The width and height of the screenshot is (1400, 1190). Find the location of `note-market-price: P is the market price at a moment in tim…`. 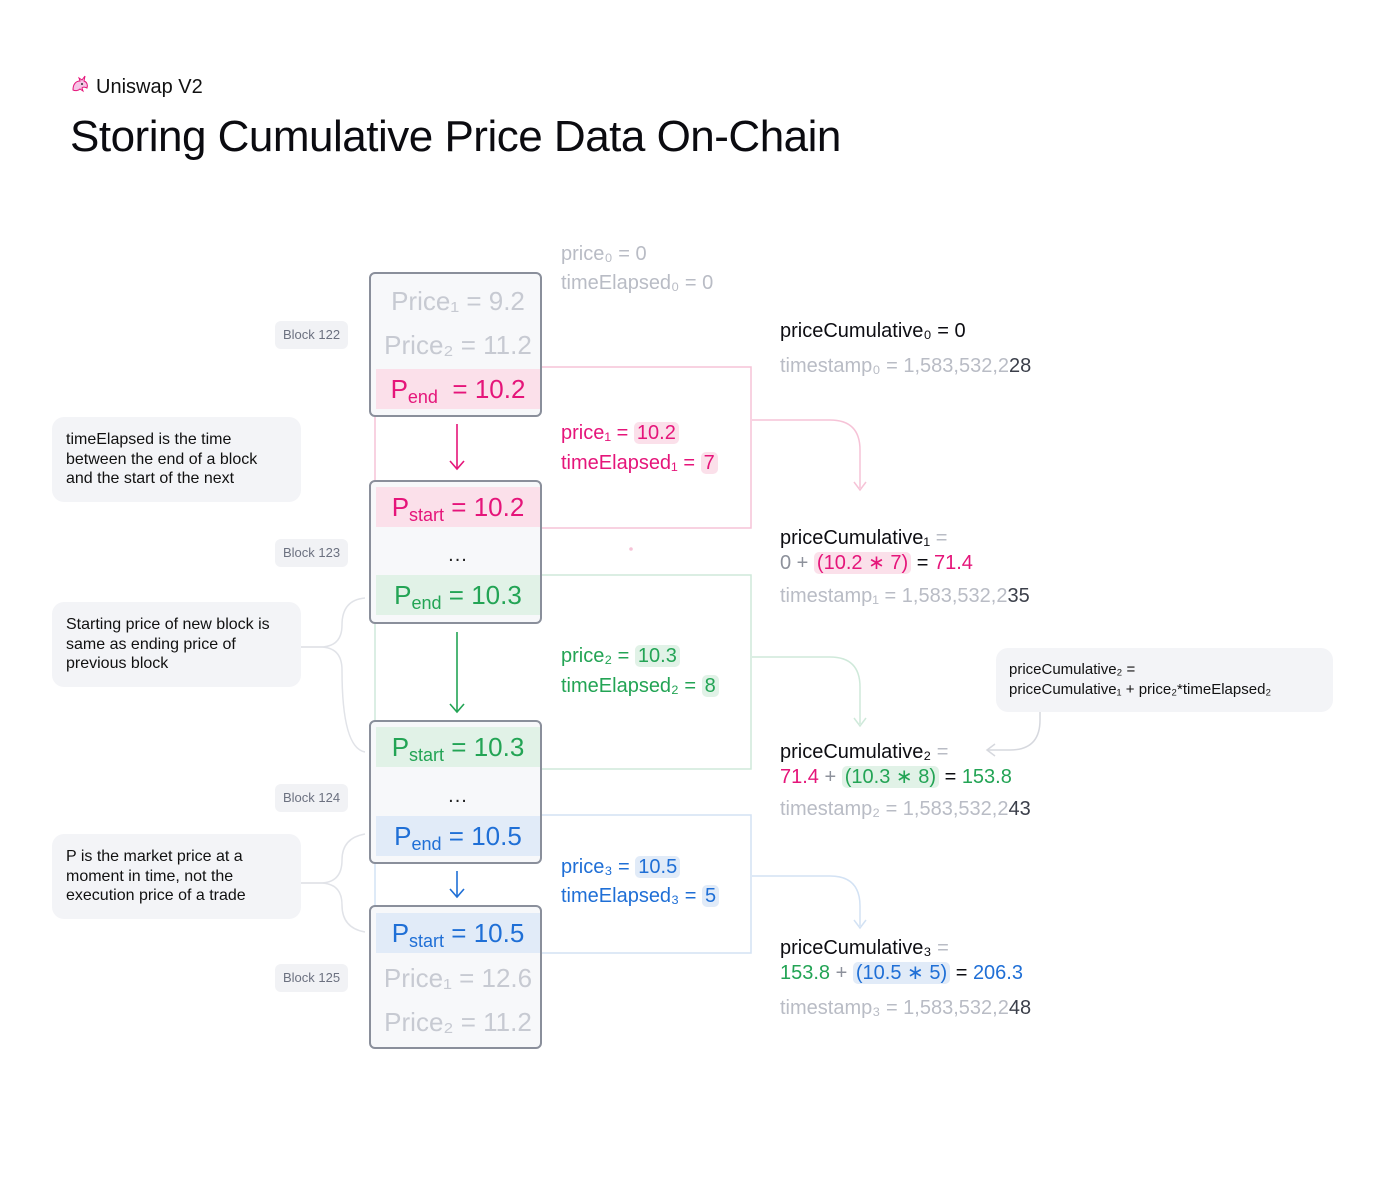

note-market-price: P is the market price at a moment in tim… is located at coordinates (176, 876).